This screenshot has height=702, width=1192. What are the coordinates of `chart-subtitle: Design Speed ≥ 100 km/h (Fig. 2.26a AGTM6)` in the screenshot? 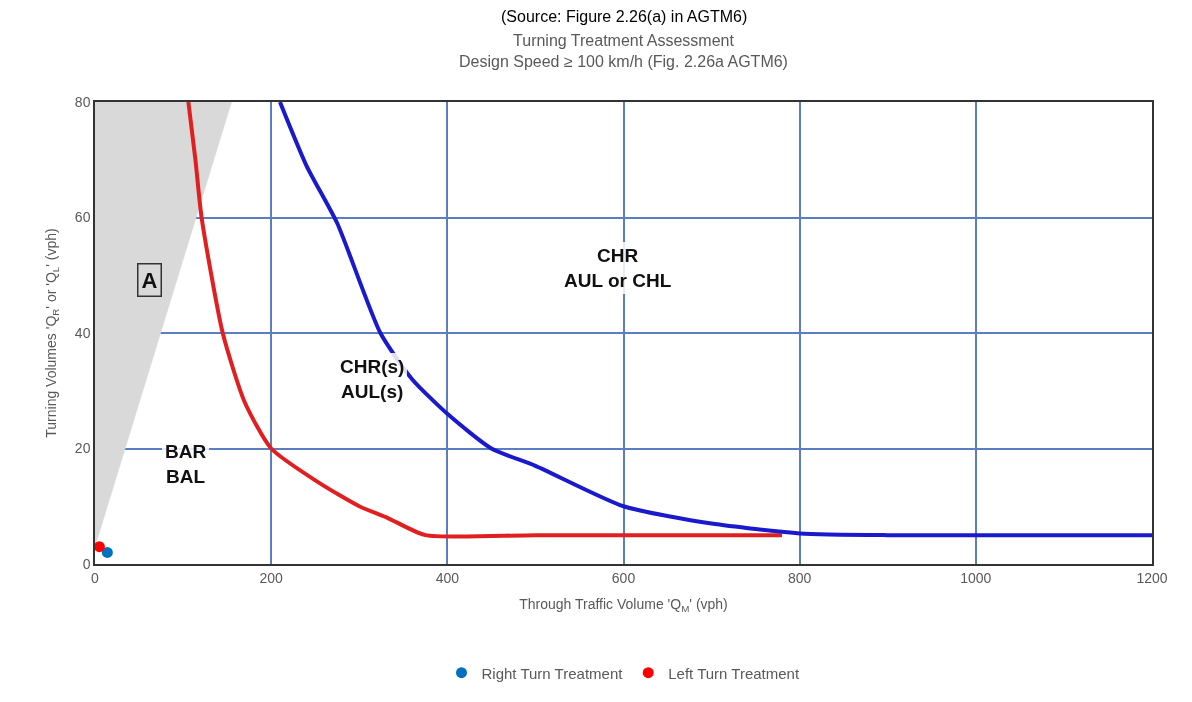 It's located at (623, 61).